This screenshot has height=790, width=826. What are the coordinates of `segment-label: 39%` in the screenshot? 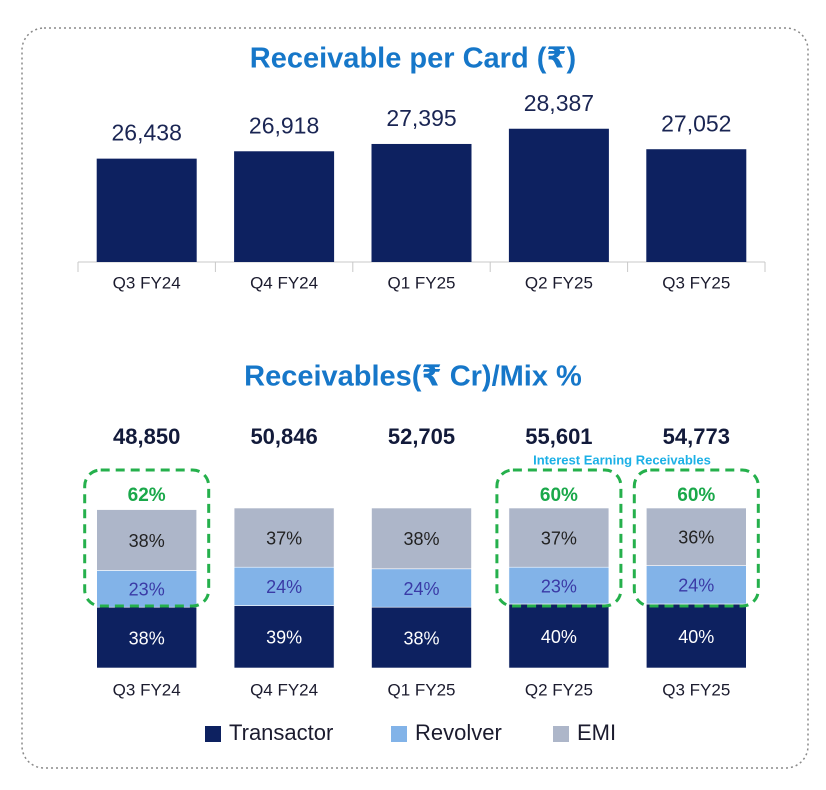 It's located at (284, 638).